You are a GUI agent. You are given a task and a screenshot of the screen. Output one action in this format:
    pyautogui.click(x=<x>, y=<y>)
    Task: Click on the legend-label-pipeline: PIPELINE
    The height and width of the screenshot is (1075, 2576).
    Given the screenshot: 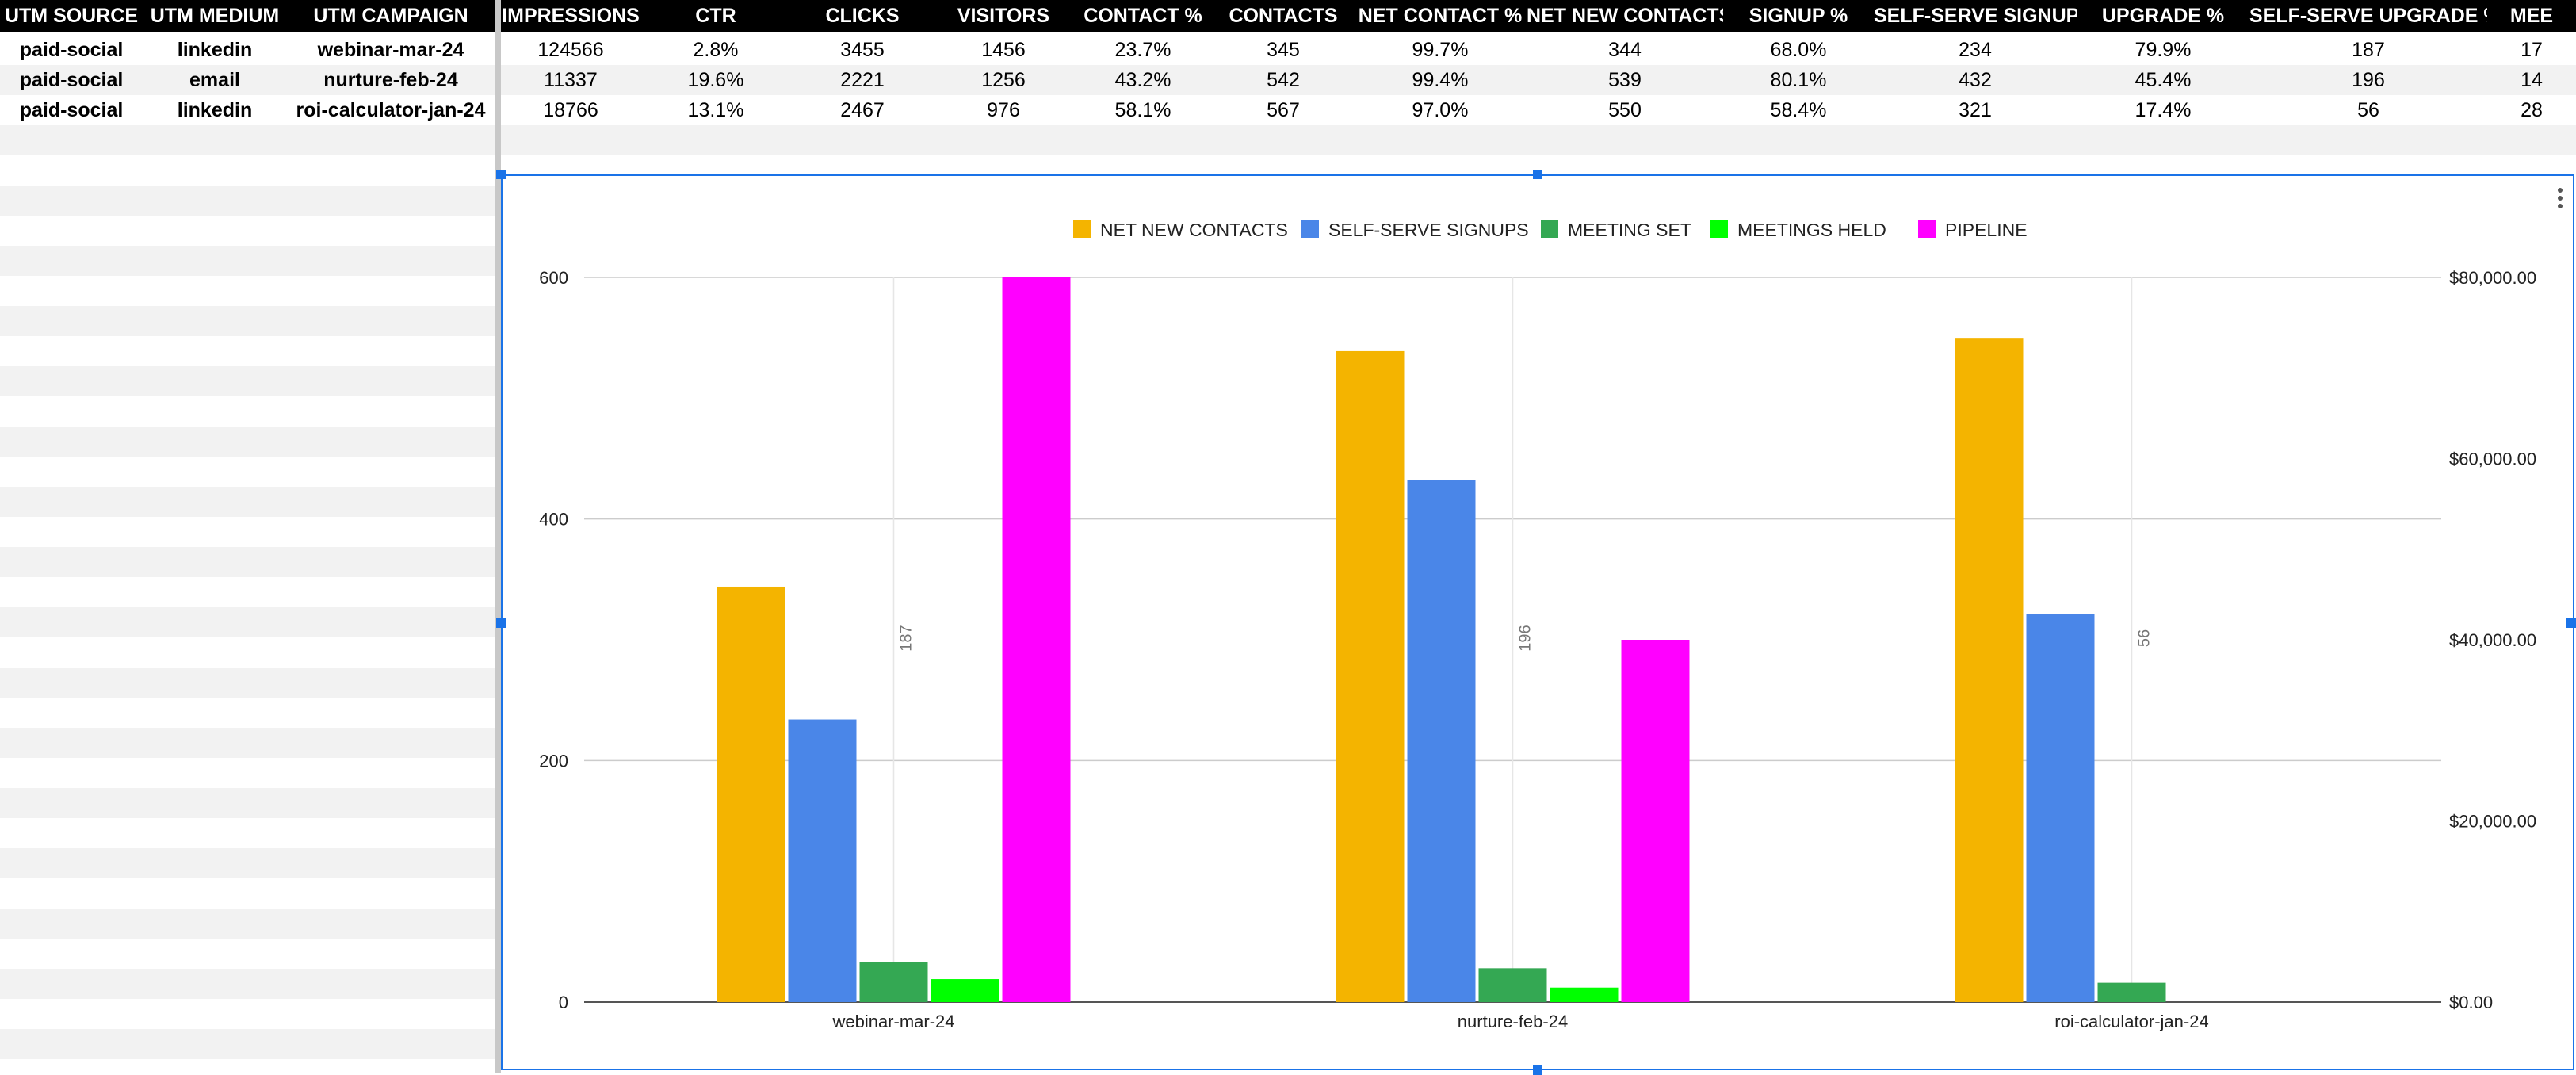 What is the action you would take?
    pyautogui.click(x=1987, y=230)
    